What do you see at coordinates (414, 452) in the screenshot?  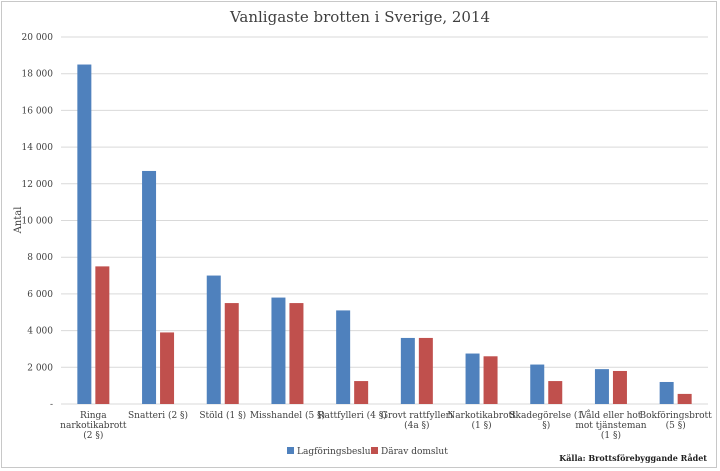 I see `legend-label: Därav domslut` at bounding box center [414, 452].